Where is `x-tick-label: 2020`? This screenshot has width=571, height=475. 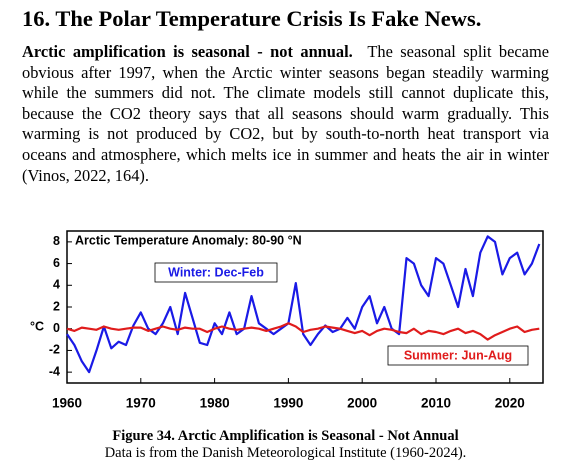 x-tick-label: 2020 is located at coordinates (510, 403).